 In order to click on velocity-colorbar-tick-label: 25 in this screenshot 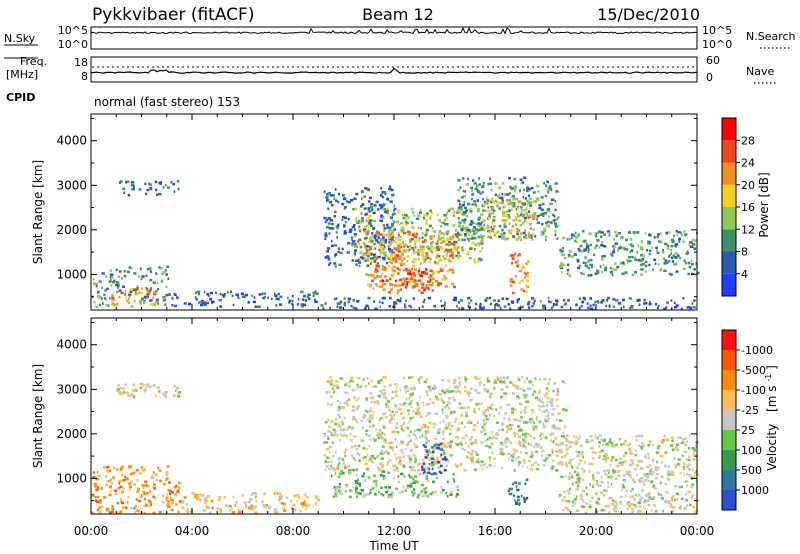, I will do `click(748, 430)`.